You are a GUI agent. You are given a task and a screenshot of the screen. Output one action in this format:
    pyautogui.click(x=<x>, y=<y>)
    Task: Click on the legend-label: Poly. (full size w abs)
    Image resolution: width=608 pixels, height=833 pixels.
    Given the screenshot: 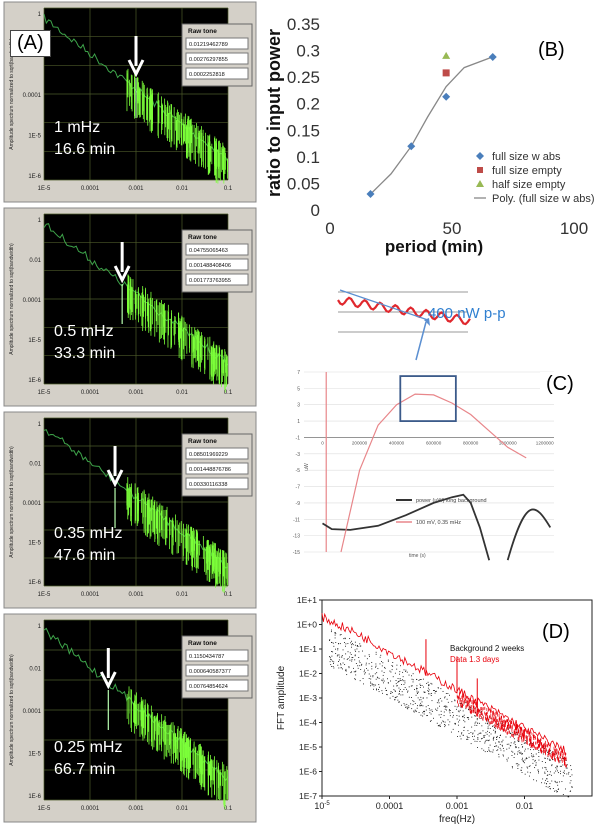 What is the action you would take?
    pyautogui.click(x=543, y=199)
    